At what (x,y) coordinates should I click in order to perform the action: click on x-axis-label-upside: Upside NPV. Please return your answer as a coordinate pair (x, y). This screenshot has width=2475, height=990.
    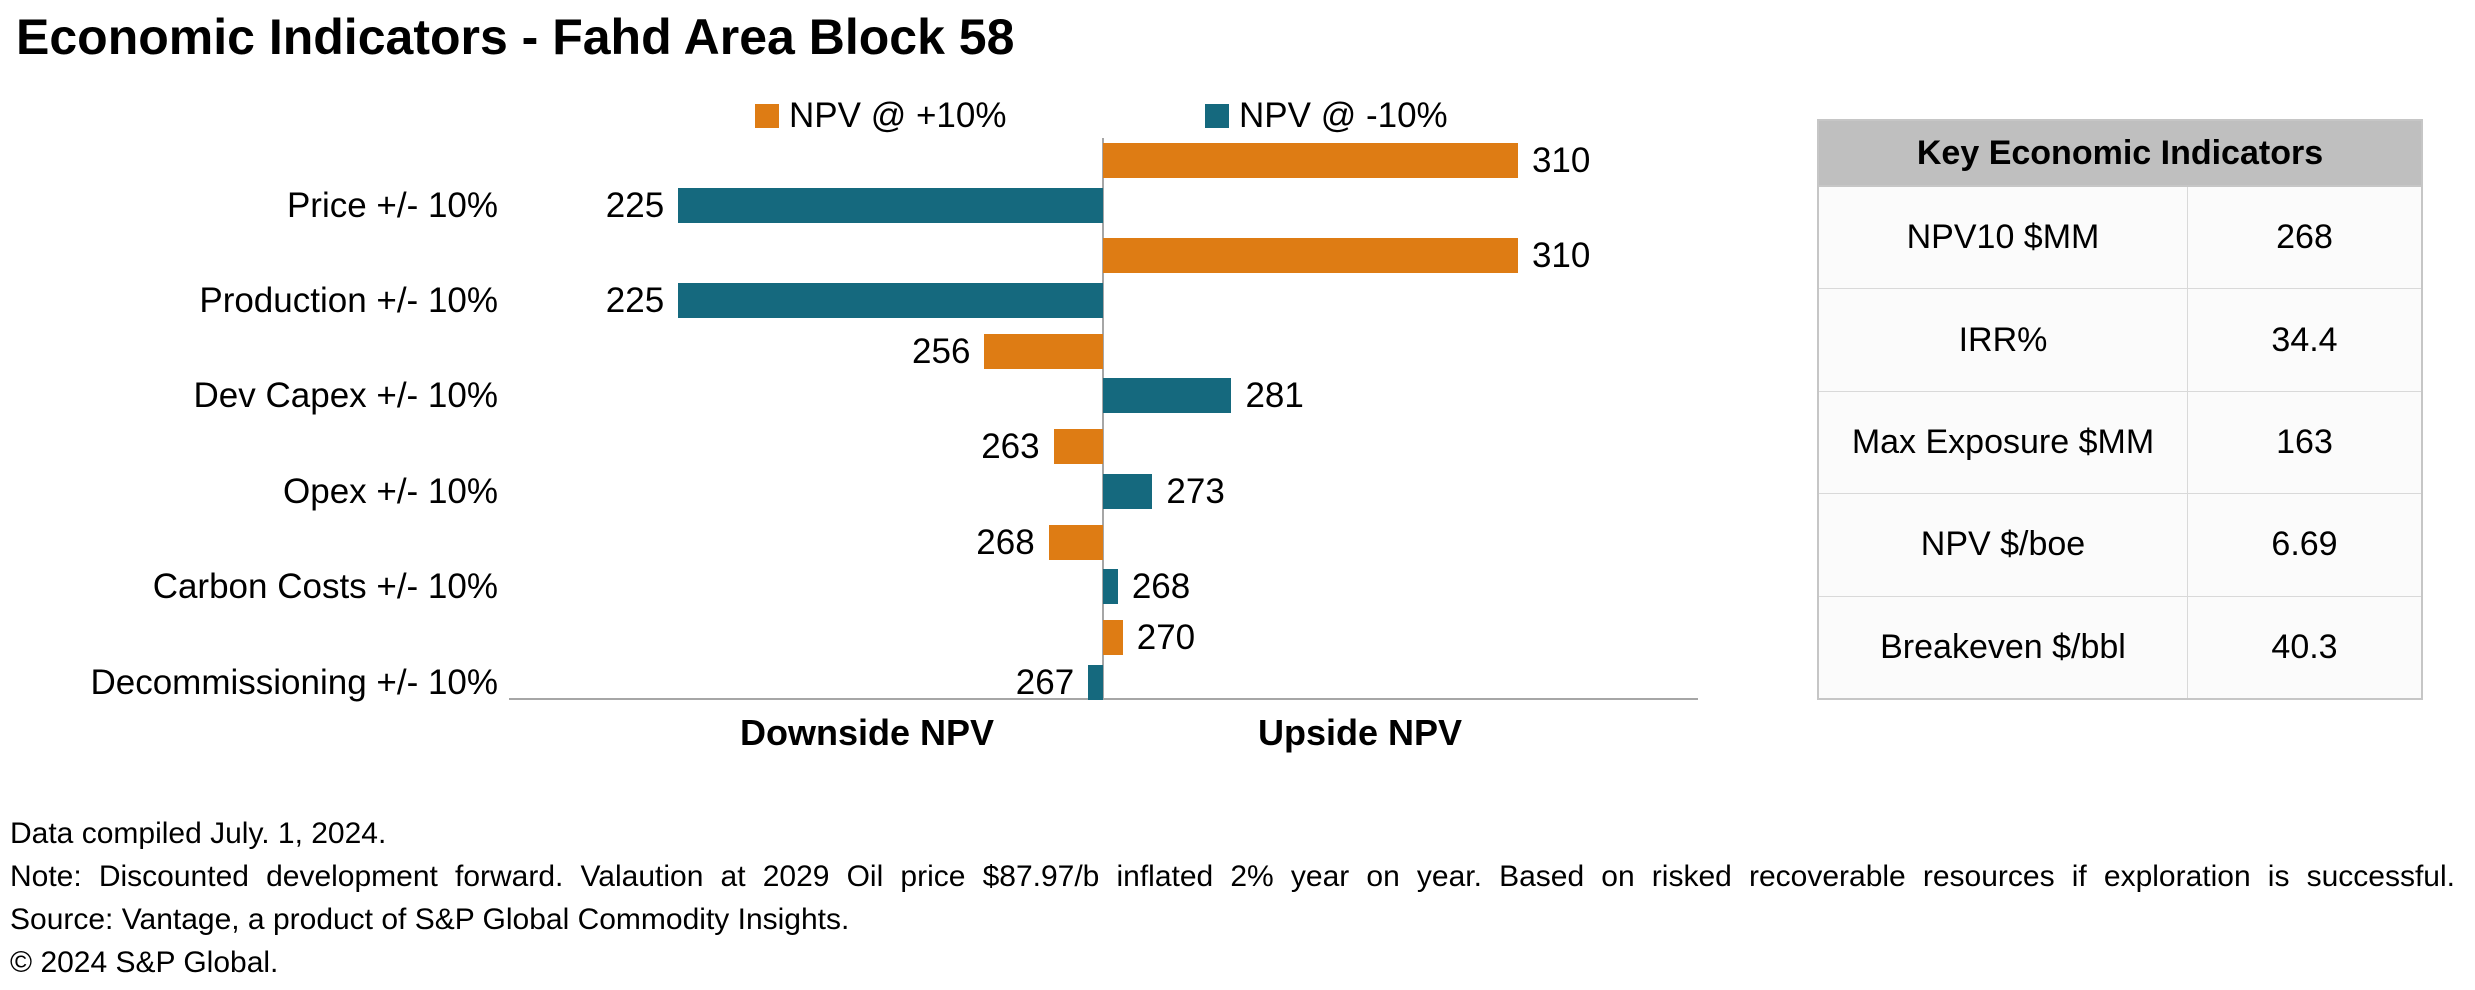
    Looking at the image, I should click on (1360, 732).